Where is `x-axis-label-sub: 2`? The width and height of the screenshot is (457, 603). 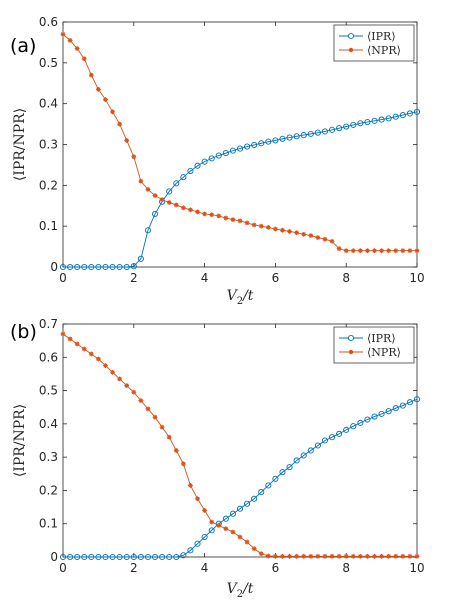 x-axis-label-sub: 2 is located at coordinates (240, 301).